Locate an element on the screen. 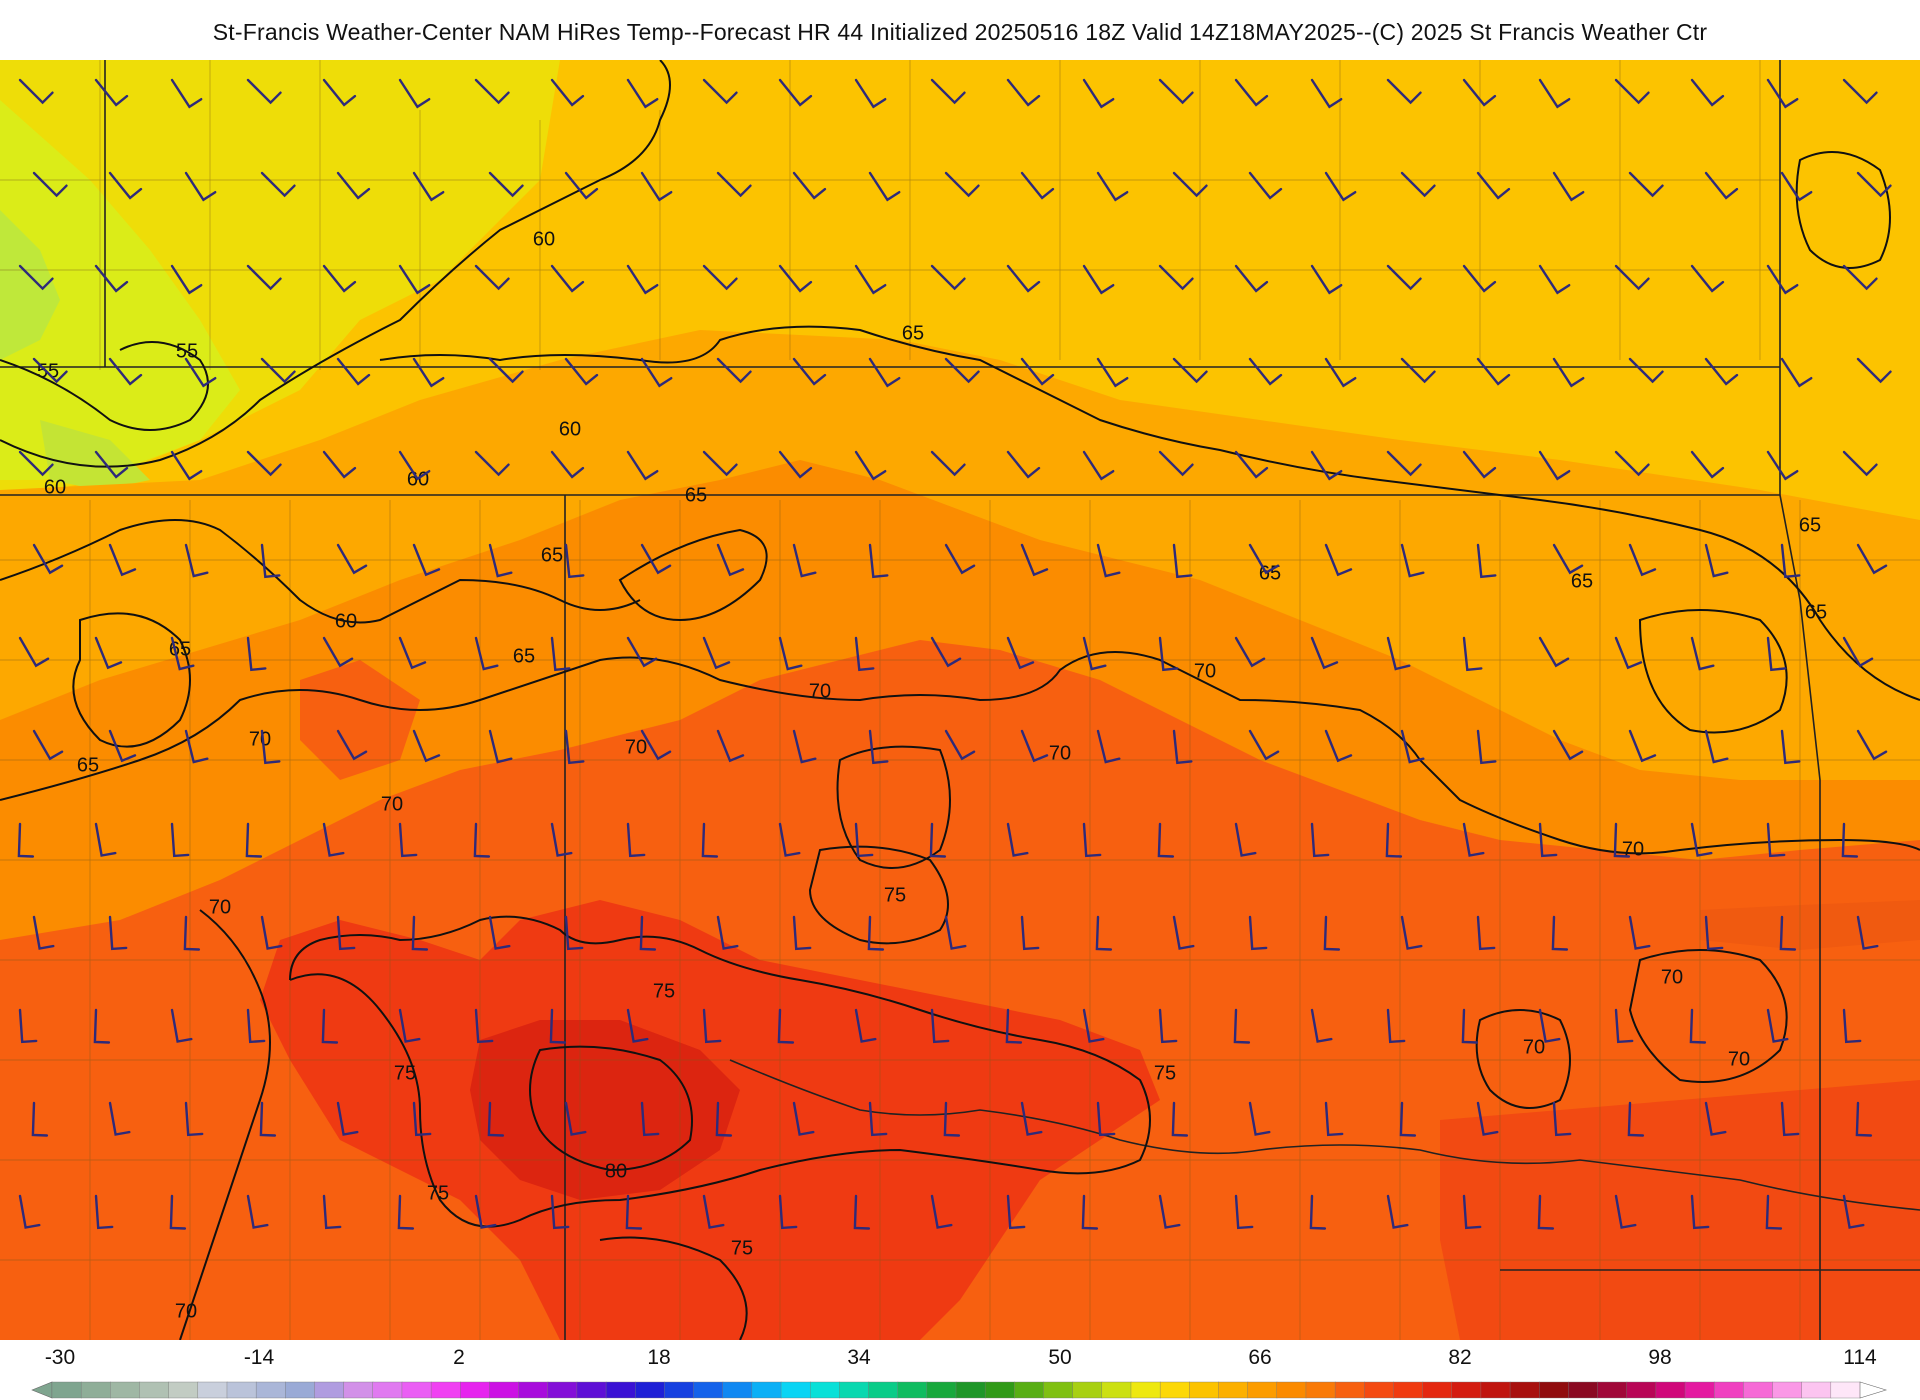 This screenshot has height=1400, width=1920. coolest-zone-northwest is located at coordinates (120, 290).